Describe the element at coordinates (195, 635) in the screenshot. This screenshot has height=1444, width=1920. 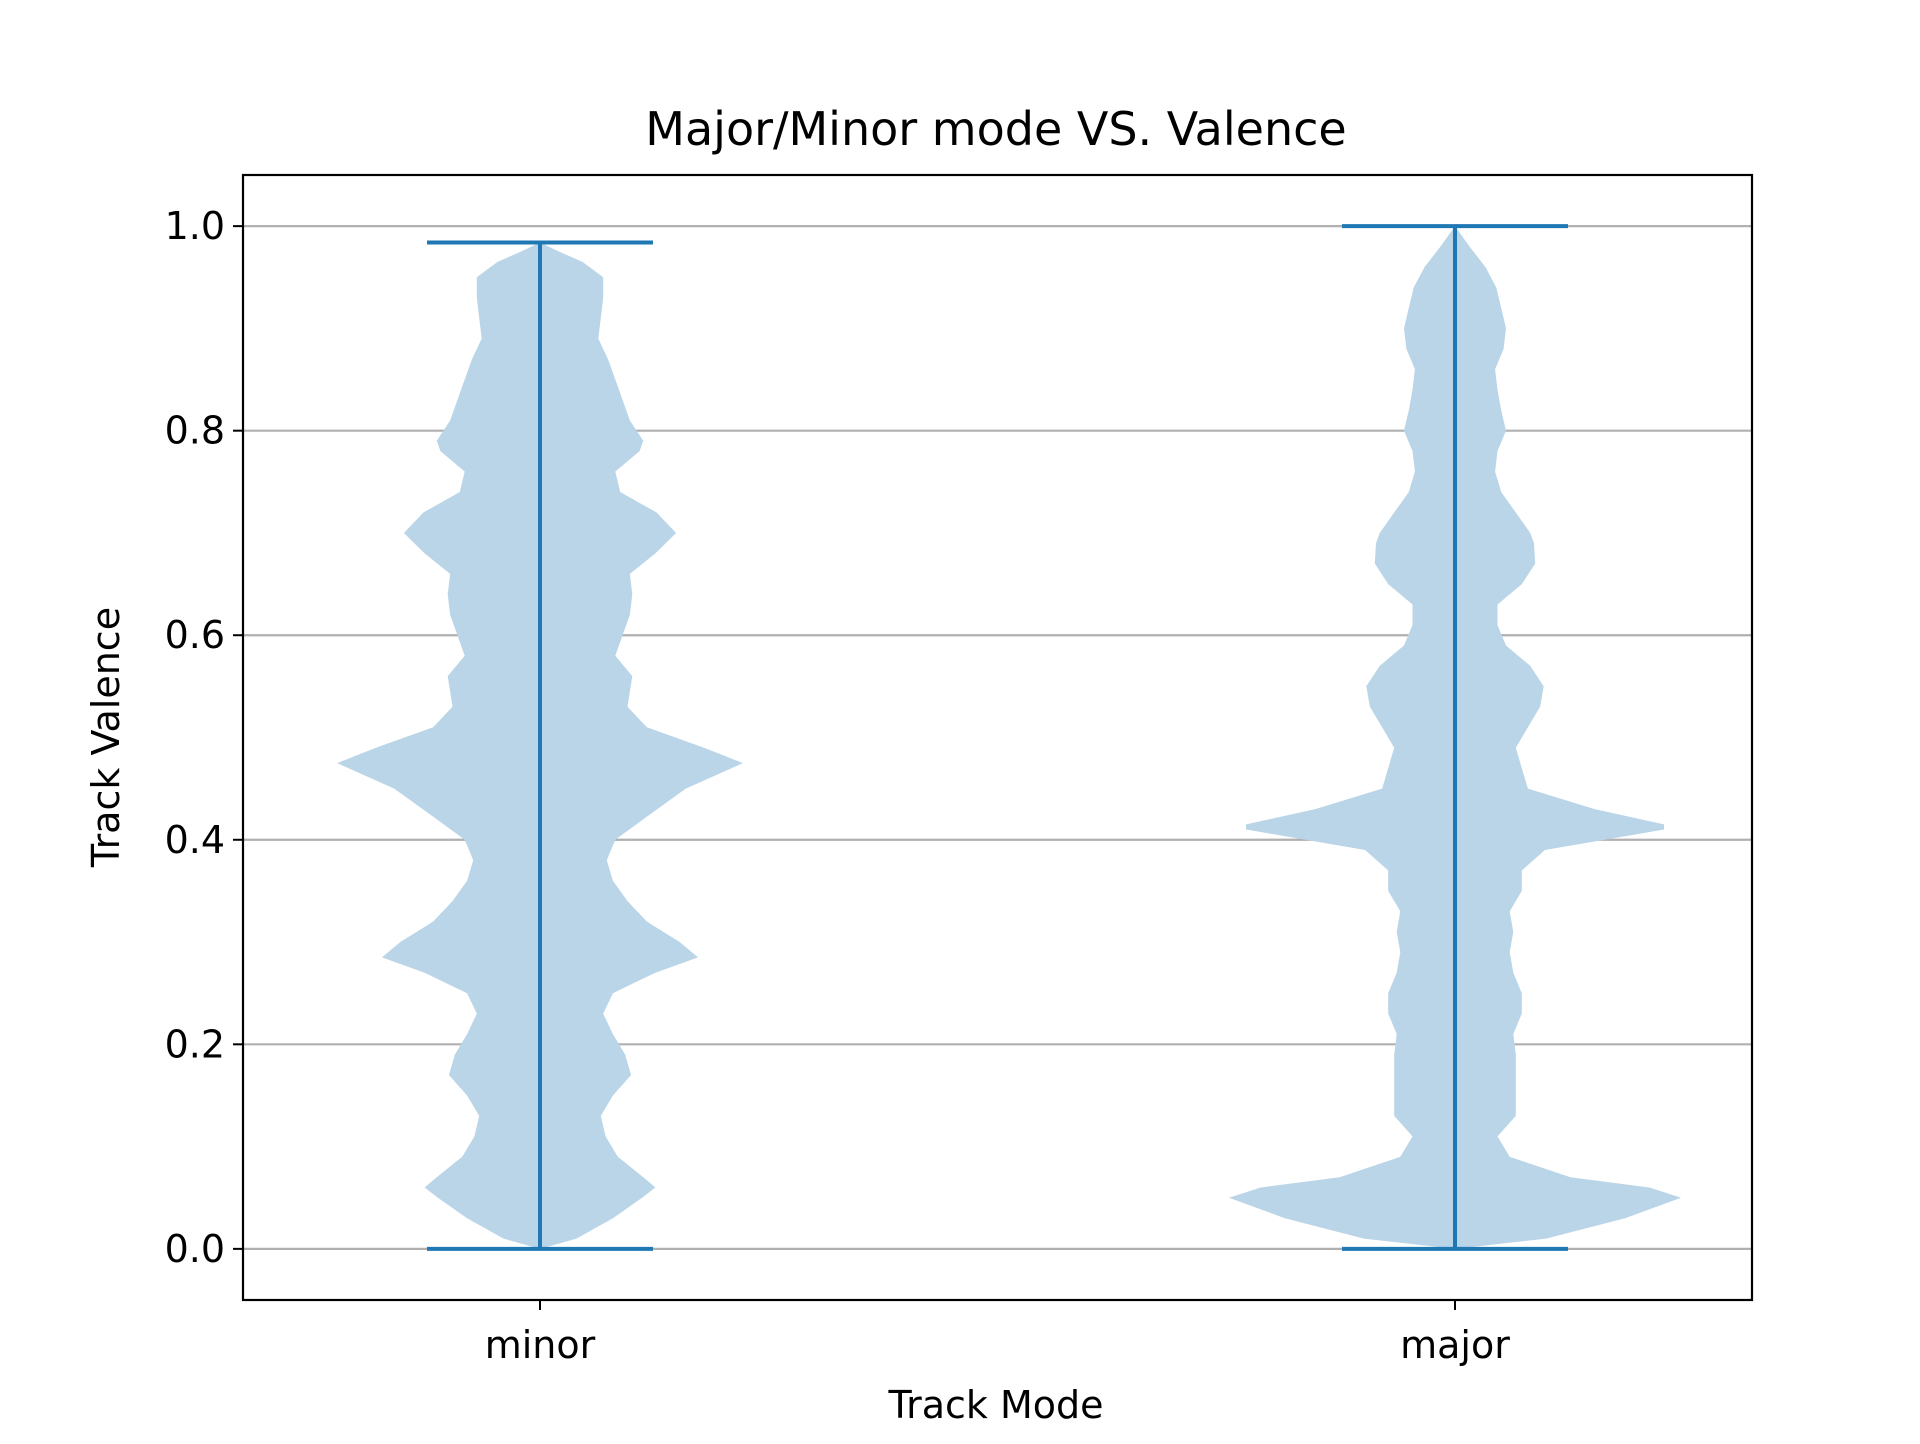
I see `y-tick-label: 0.6` at that location.